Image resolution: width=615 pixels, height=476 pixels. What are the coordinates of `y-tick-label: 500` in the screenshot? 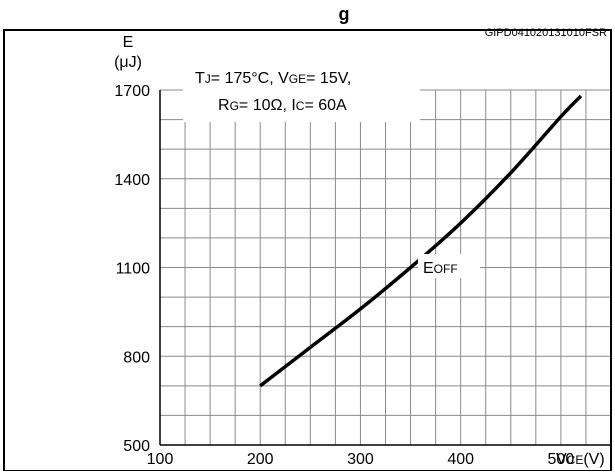 It's located at (136, 446).